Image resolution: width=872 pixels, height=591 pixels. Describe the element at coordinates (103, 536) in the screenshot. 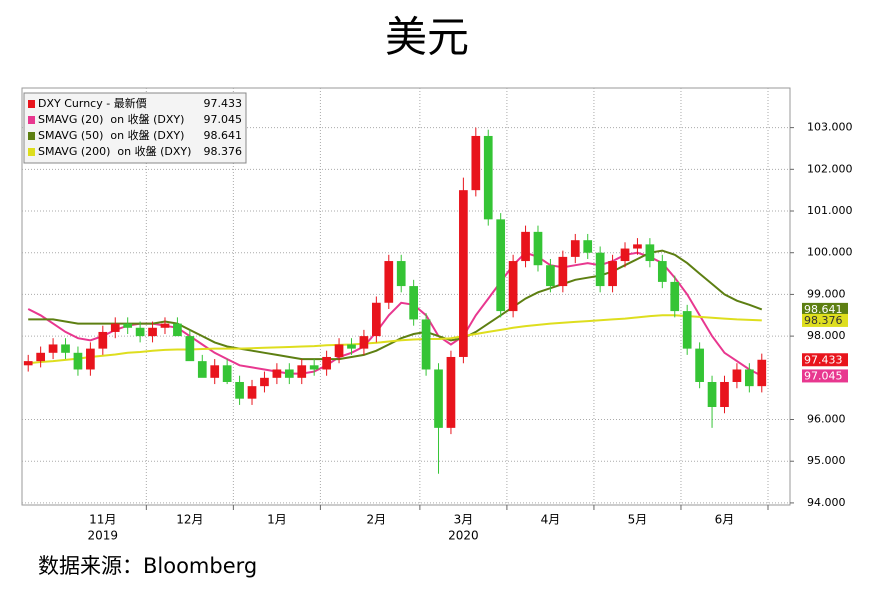

I see `x-year-label: 2019` at that location.